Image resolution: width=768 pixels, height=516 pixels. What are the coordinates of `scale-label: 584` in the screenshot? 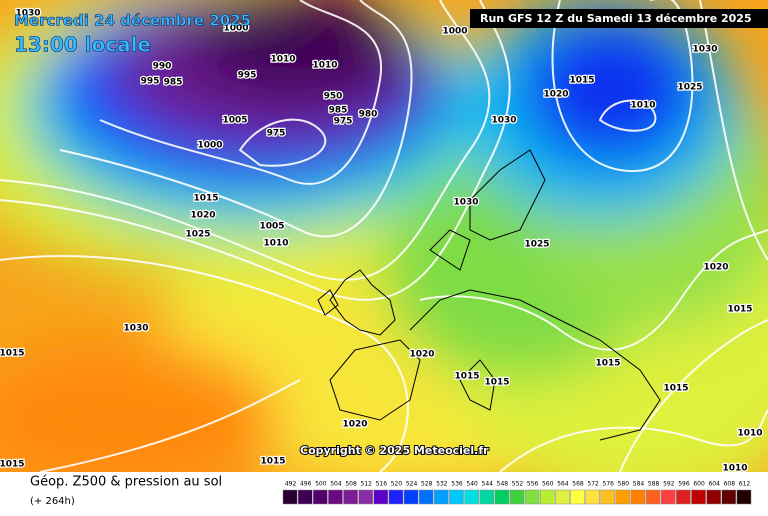 It's located at (639, 484).